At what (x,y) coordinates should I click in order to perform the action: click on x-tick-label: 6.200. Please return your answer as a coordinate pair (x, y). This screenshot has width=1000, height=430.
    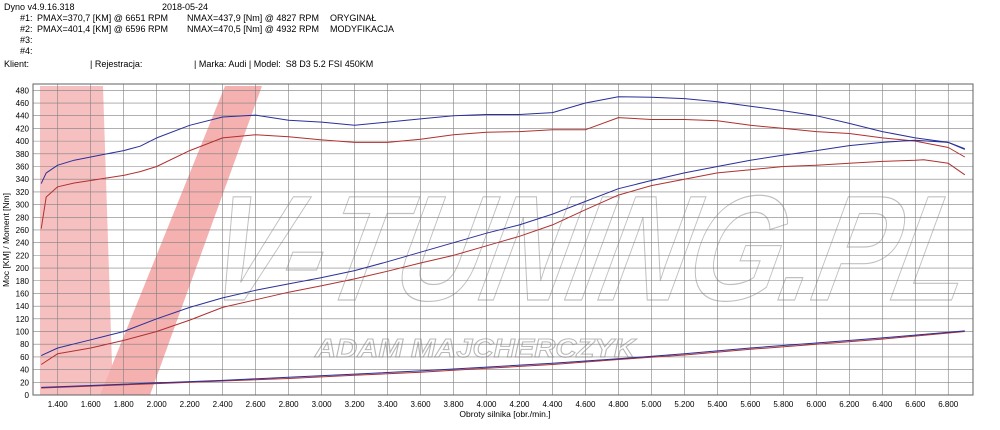
    Looking at the image, I should click on (849, 404).